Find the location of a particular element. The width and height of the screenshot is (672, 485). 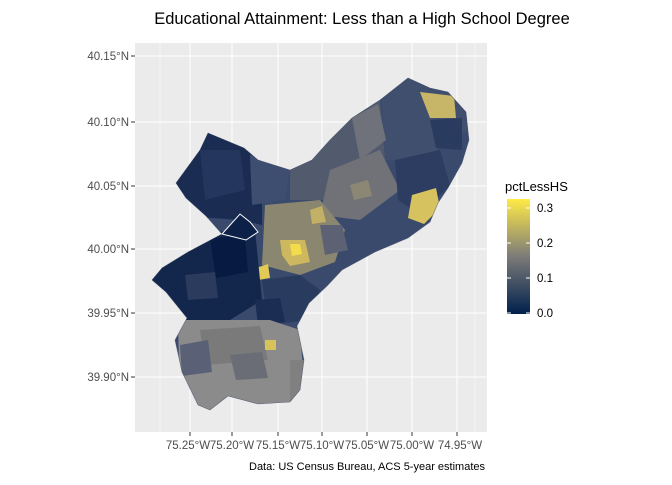

legend-colorbar is located at coordinates (518, 256).